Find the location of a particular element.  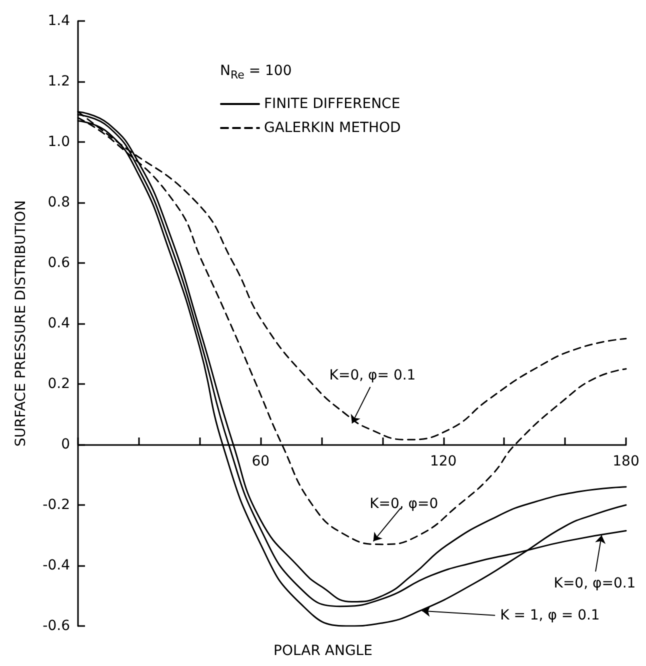

y-axis-title: SURFACE PRESSURE DISTRIBUTION is located at coordinates (21, 323).